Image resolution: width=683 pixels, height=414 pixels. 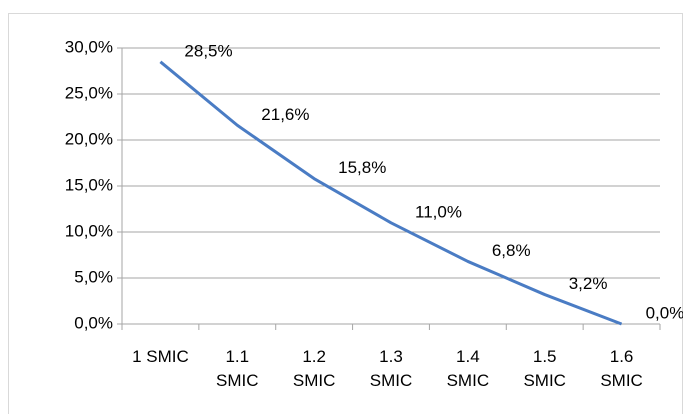 I want to click on data-label: 6,8%, so click(x=511, y=250).